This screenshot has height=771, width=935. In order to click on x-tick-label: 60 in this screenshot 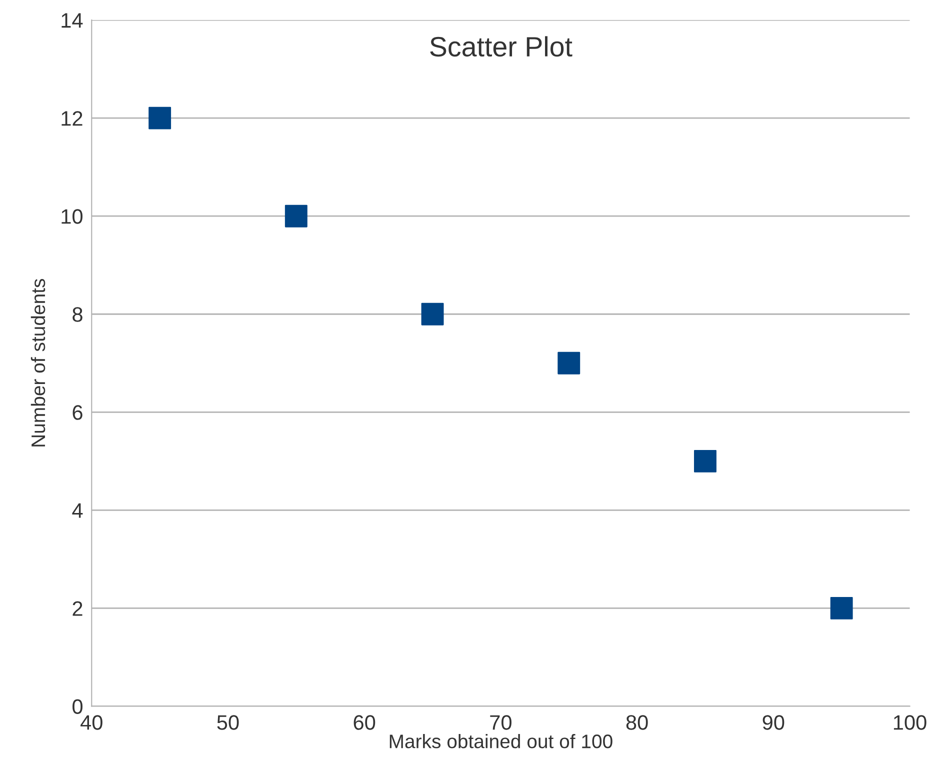, I will do `click(365, 722)`.